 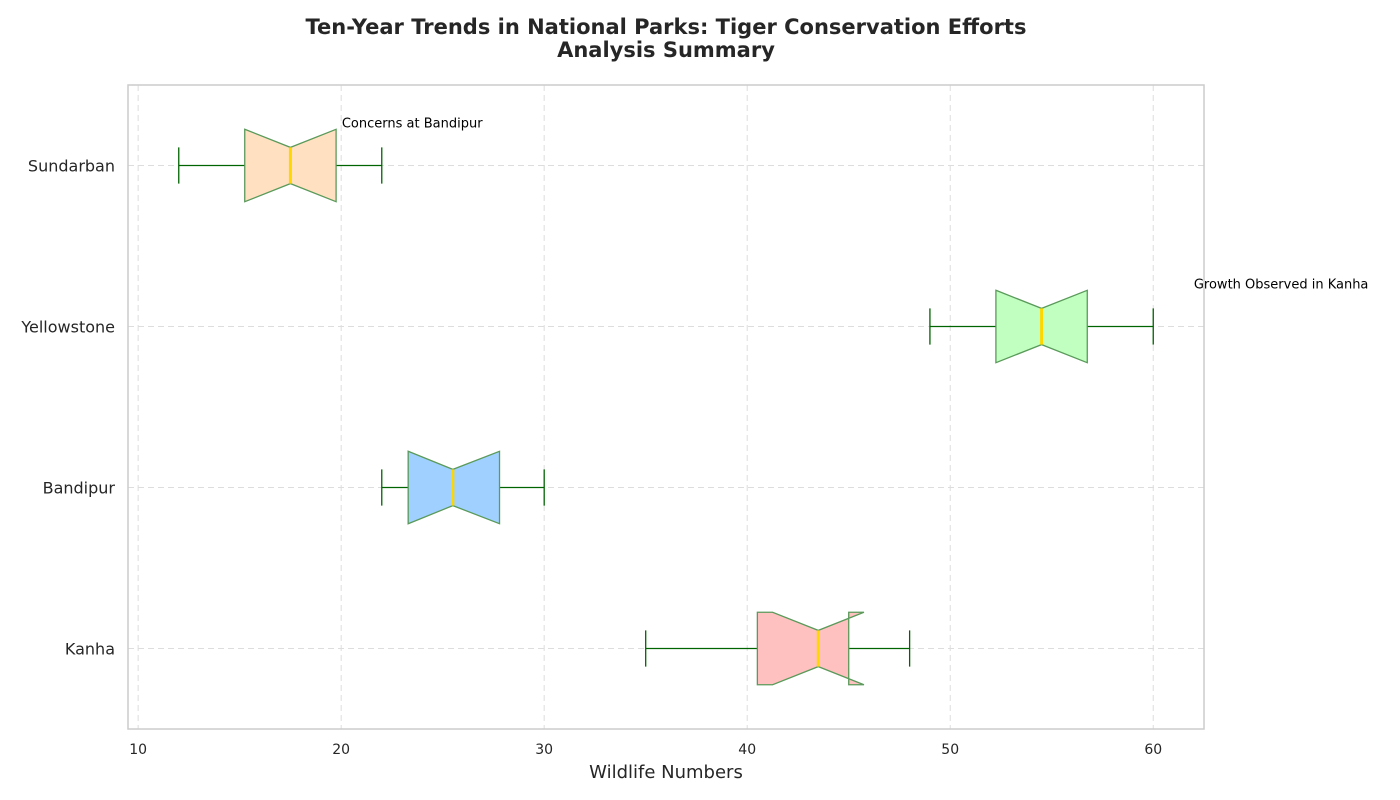 What do you see at coordinates (280, 165) in the screenshot?
I see `box-sundarban` at bounding box center [280, 165].